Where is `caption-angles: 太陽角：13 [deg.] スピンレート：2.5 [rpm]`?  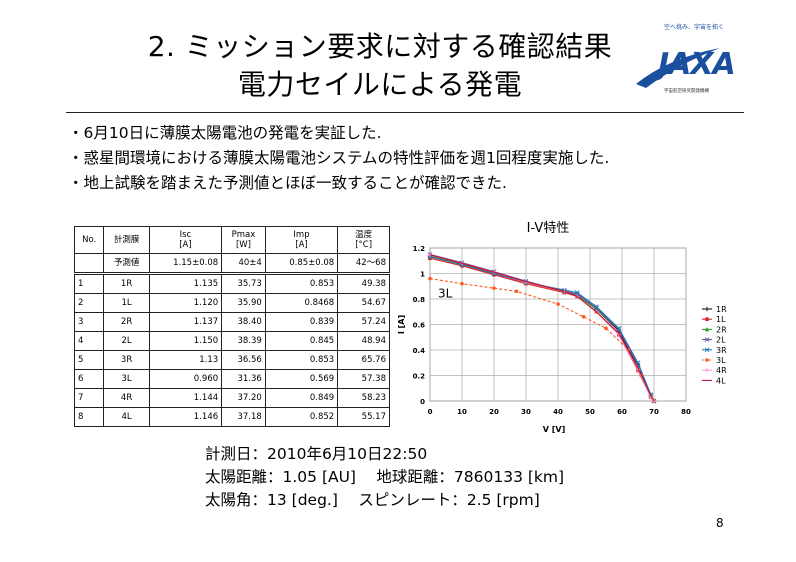
caption-angles: 太陽角：13 [deg.] スピンレート：2.5 [rpm] is located at coordinates (372, 500).